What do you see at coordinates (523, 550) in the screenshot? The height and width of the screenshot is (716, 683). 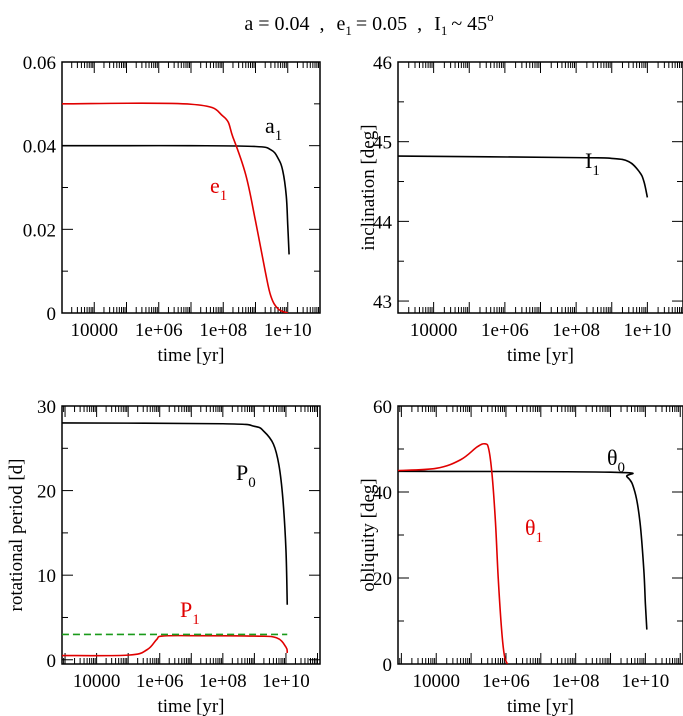 I see `series-line-θ0-0` at bounding box center [523, 550].